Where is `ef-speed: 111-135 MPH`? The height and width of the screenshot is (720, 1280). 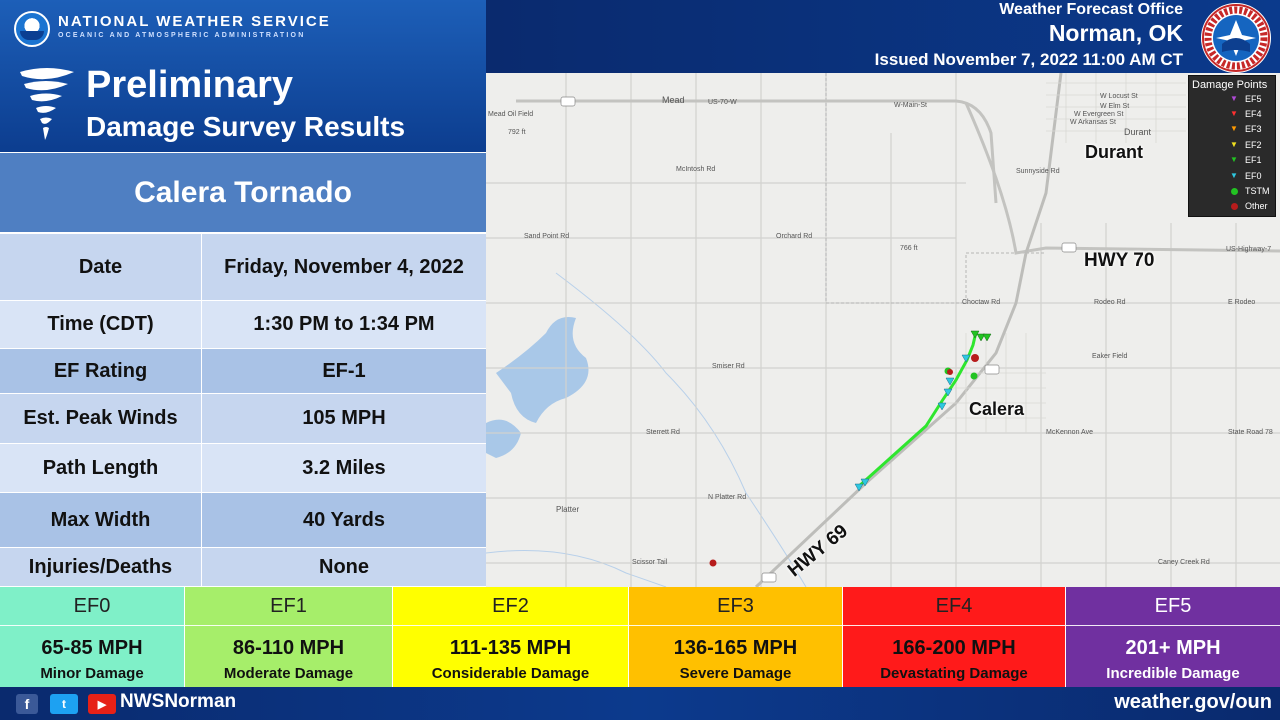 ef-speed: 111-135 MPH is located at coordinates (510, 648).